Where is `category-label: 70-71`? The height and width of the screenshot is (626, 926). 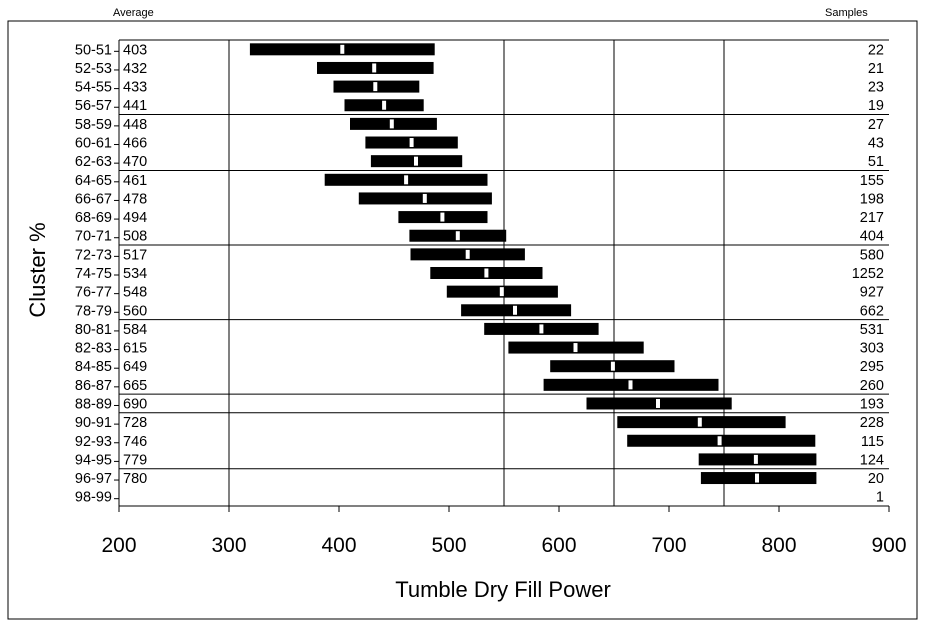
category-label: 70-71 is located at coordinates (93, 237).